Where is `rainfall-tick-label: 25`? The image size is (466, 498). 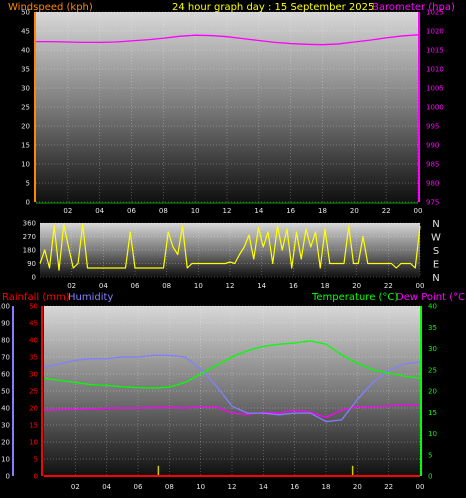 rainfall-tick-label: 25 is located at coordinates (33, 392).